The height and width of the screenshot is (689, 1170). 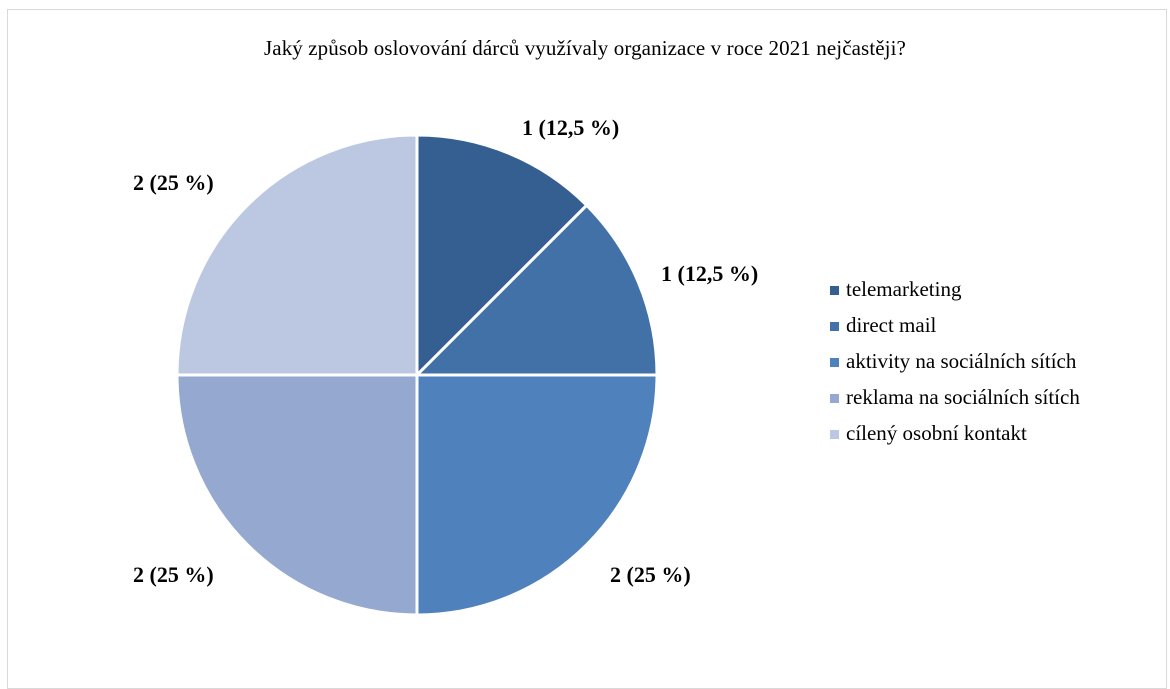 I want to click on legend-label: direct mail, so click(x=891, y=324).